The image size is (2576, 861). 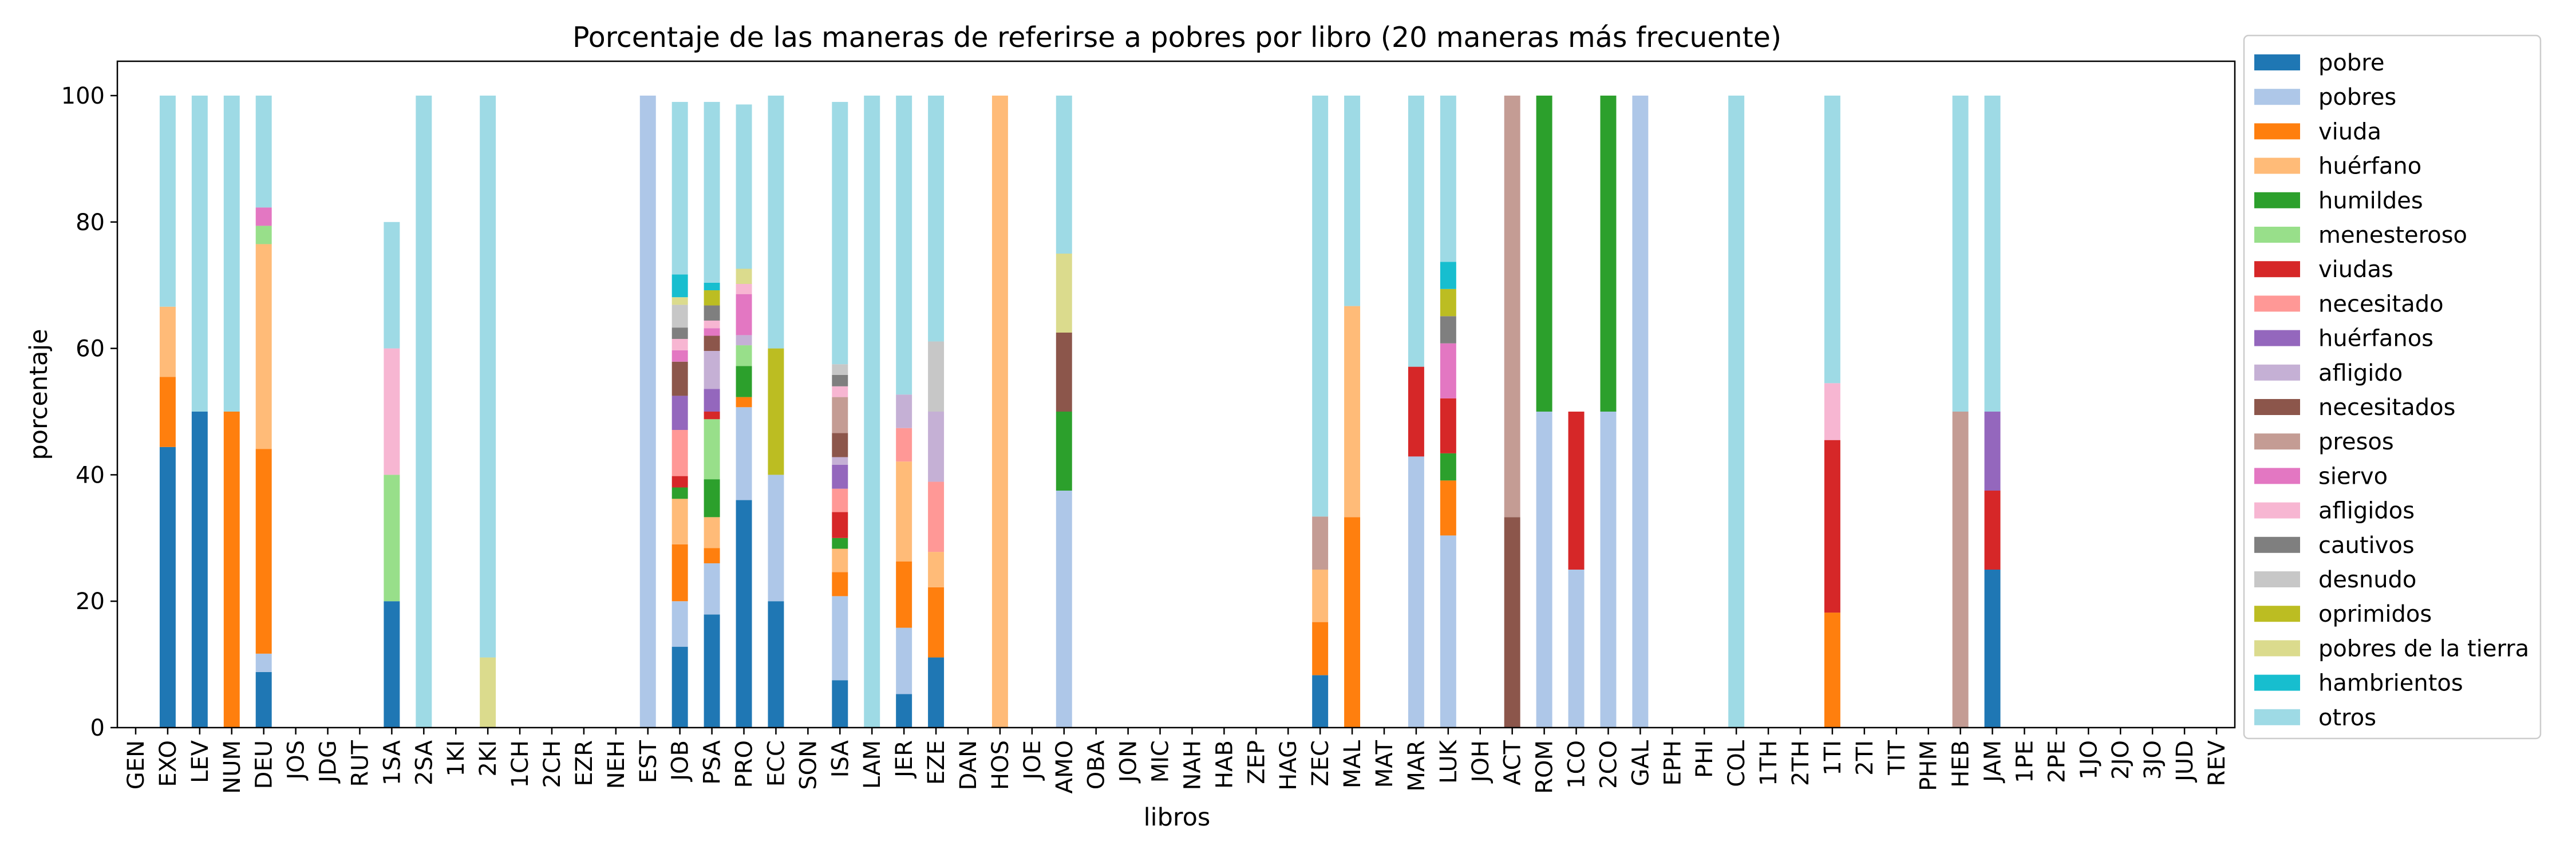 I want to click on bar-segment-isa-desnudo, so click(x=840, y=369).